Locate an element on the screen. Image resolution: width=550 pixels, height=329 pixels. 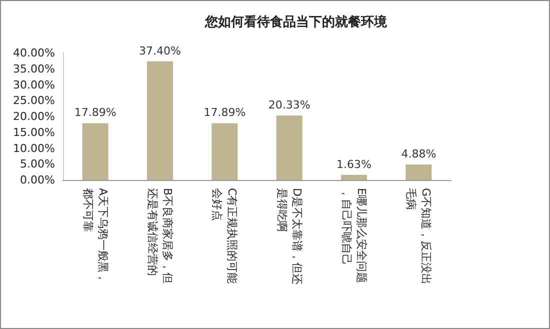
y-tick-label: 30.00% is located at coordinates (34, 85).